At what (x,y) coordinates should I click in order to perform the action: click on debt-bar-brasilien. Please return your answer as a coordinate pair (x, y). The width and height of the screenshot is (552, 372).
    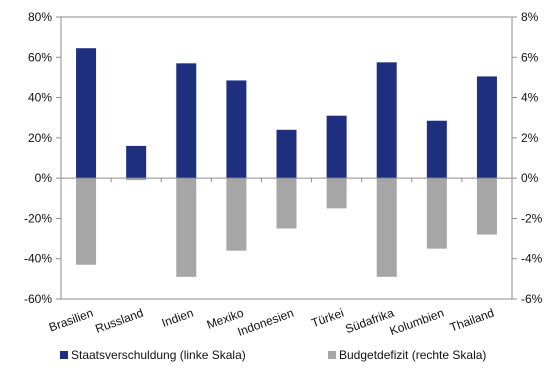
    Looking at the image, I should click on (86, 113).